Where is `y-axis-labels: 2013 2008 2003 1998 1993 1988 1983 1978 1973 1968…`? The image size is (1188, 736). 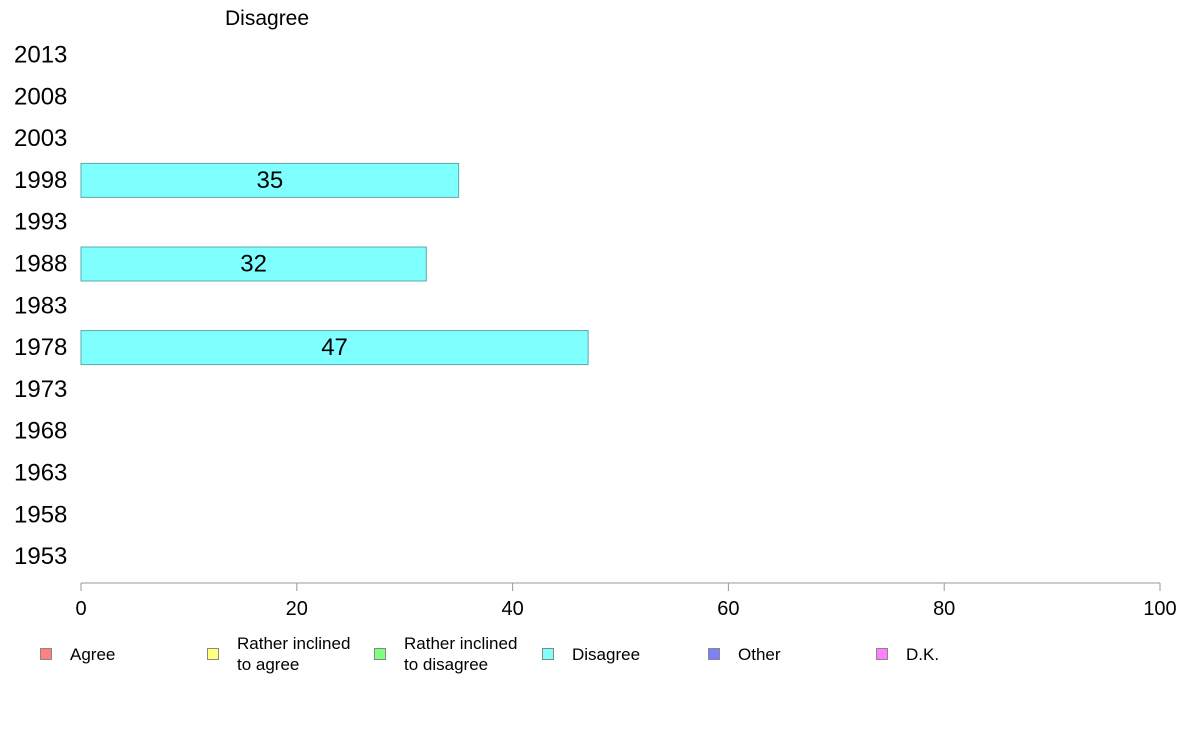
y-axis-labels: 2013 2008 2003 1998 1993 1988 1983 1978 1973 1968… is located at coordinates (40, 306).